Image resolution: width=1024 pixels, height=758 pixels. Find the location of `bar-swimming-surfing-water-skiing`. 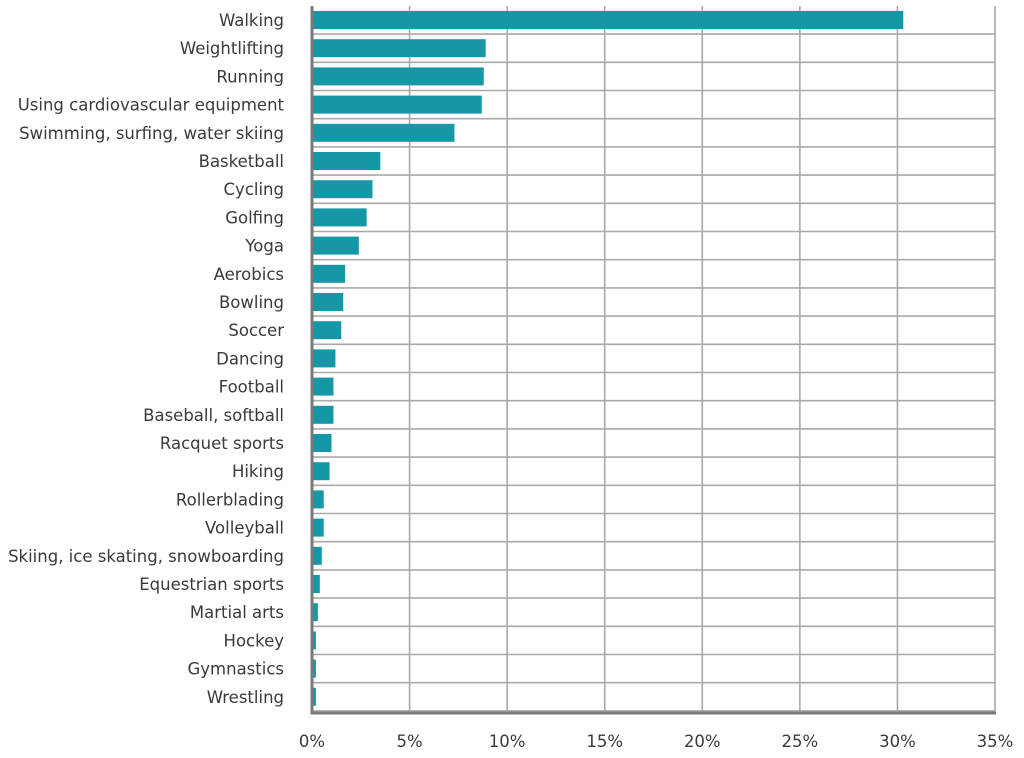

bar-swimming-surfing-water-skiing is located at coordinates (384, 132).